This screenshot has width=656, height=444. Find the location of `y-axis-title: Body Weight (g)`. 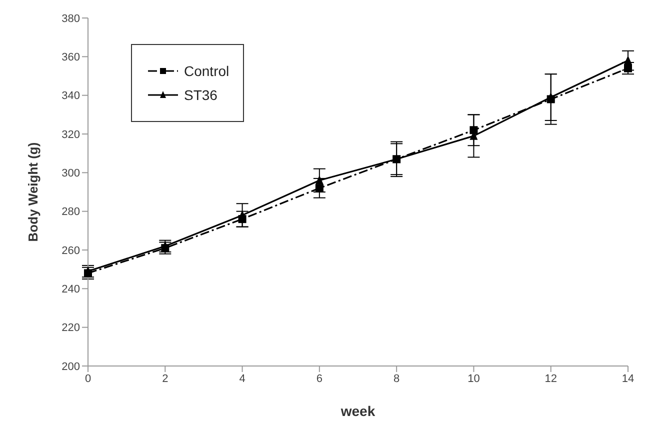

y-axis-title: Body Weight (g) is located at coordinates (33, 192).